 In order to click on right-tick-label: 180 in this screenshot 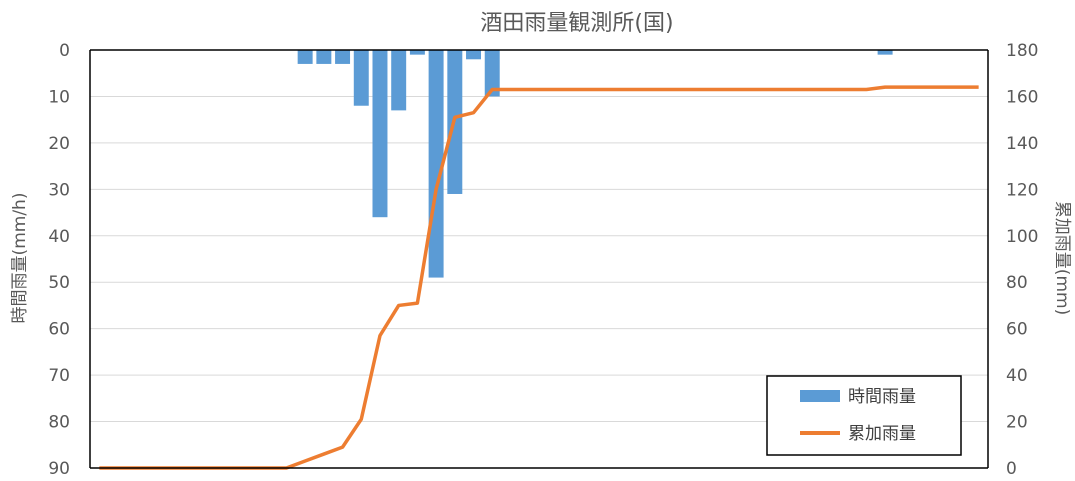, I will do `click(1022, 51)`.